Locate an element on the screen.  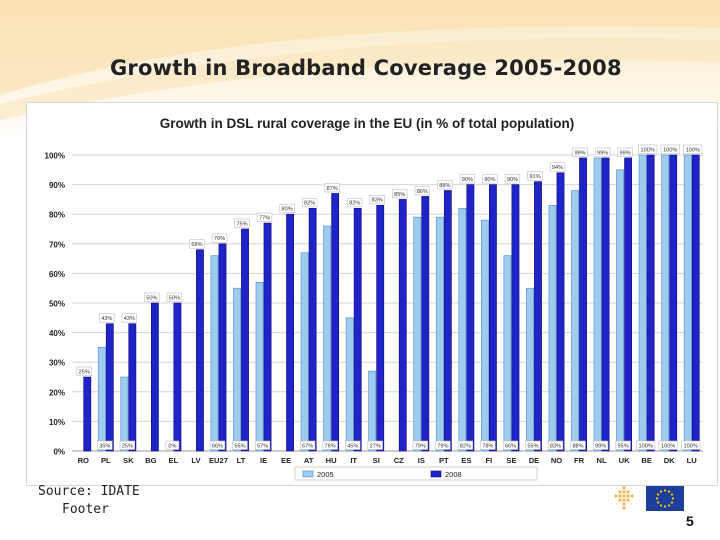
eu-flag-icon is located at coordinates (665, 498).